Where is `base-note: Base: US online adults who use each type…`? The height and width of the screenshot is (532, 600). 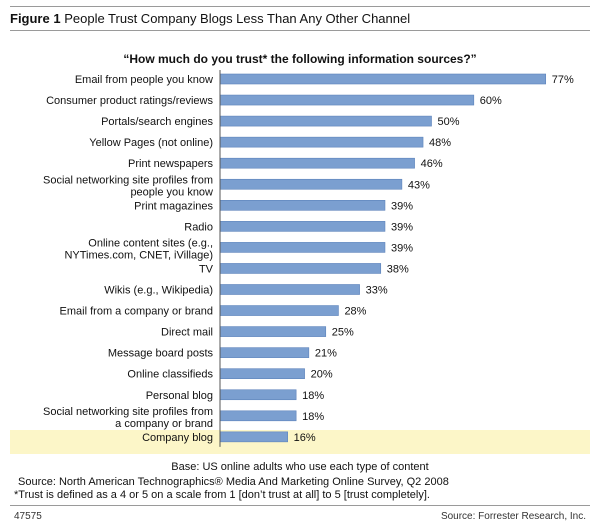 base-note: Base: US online adults who use each type… is located at coordinates (300, 467).